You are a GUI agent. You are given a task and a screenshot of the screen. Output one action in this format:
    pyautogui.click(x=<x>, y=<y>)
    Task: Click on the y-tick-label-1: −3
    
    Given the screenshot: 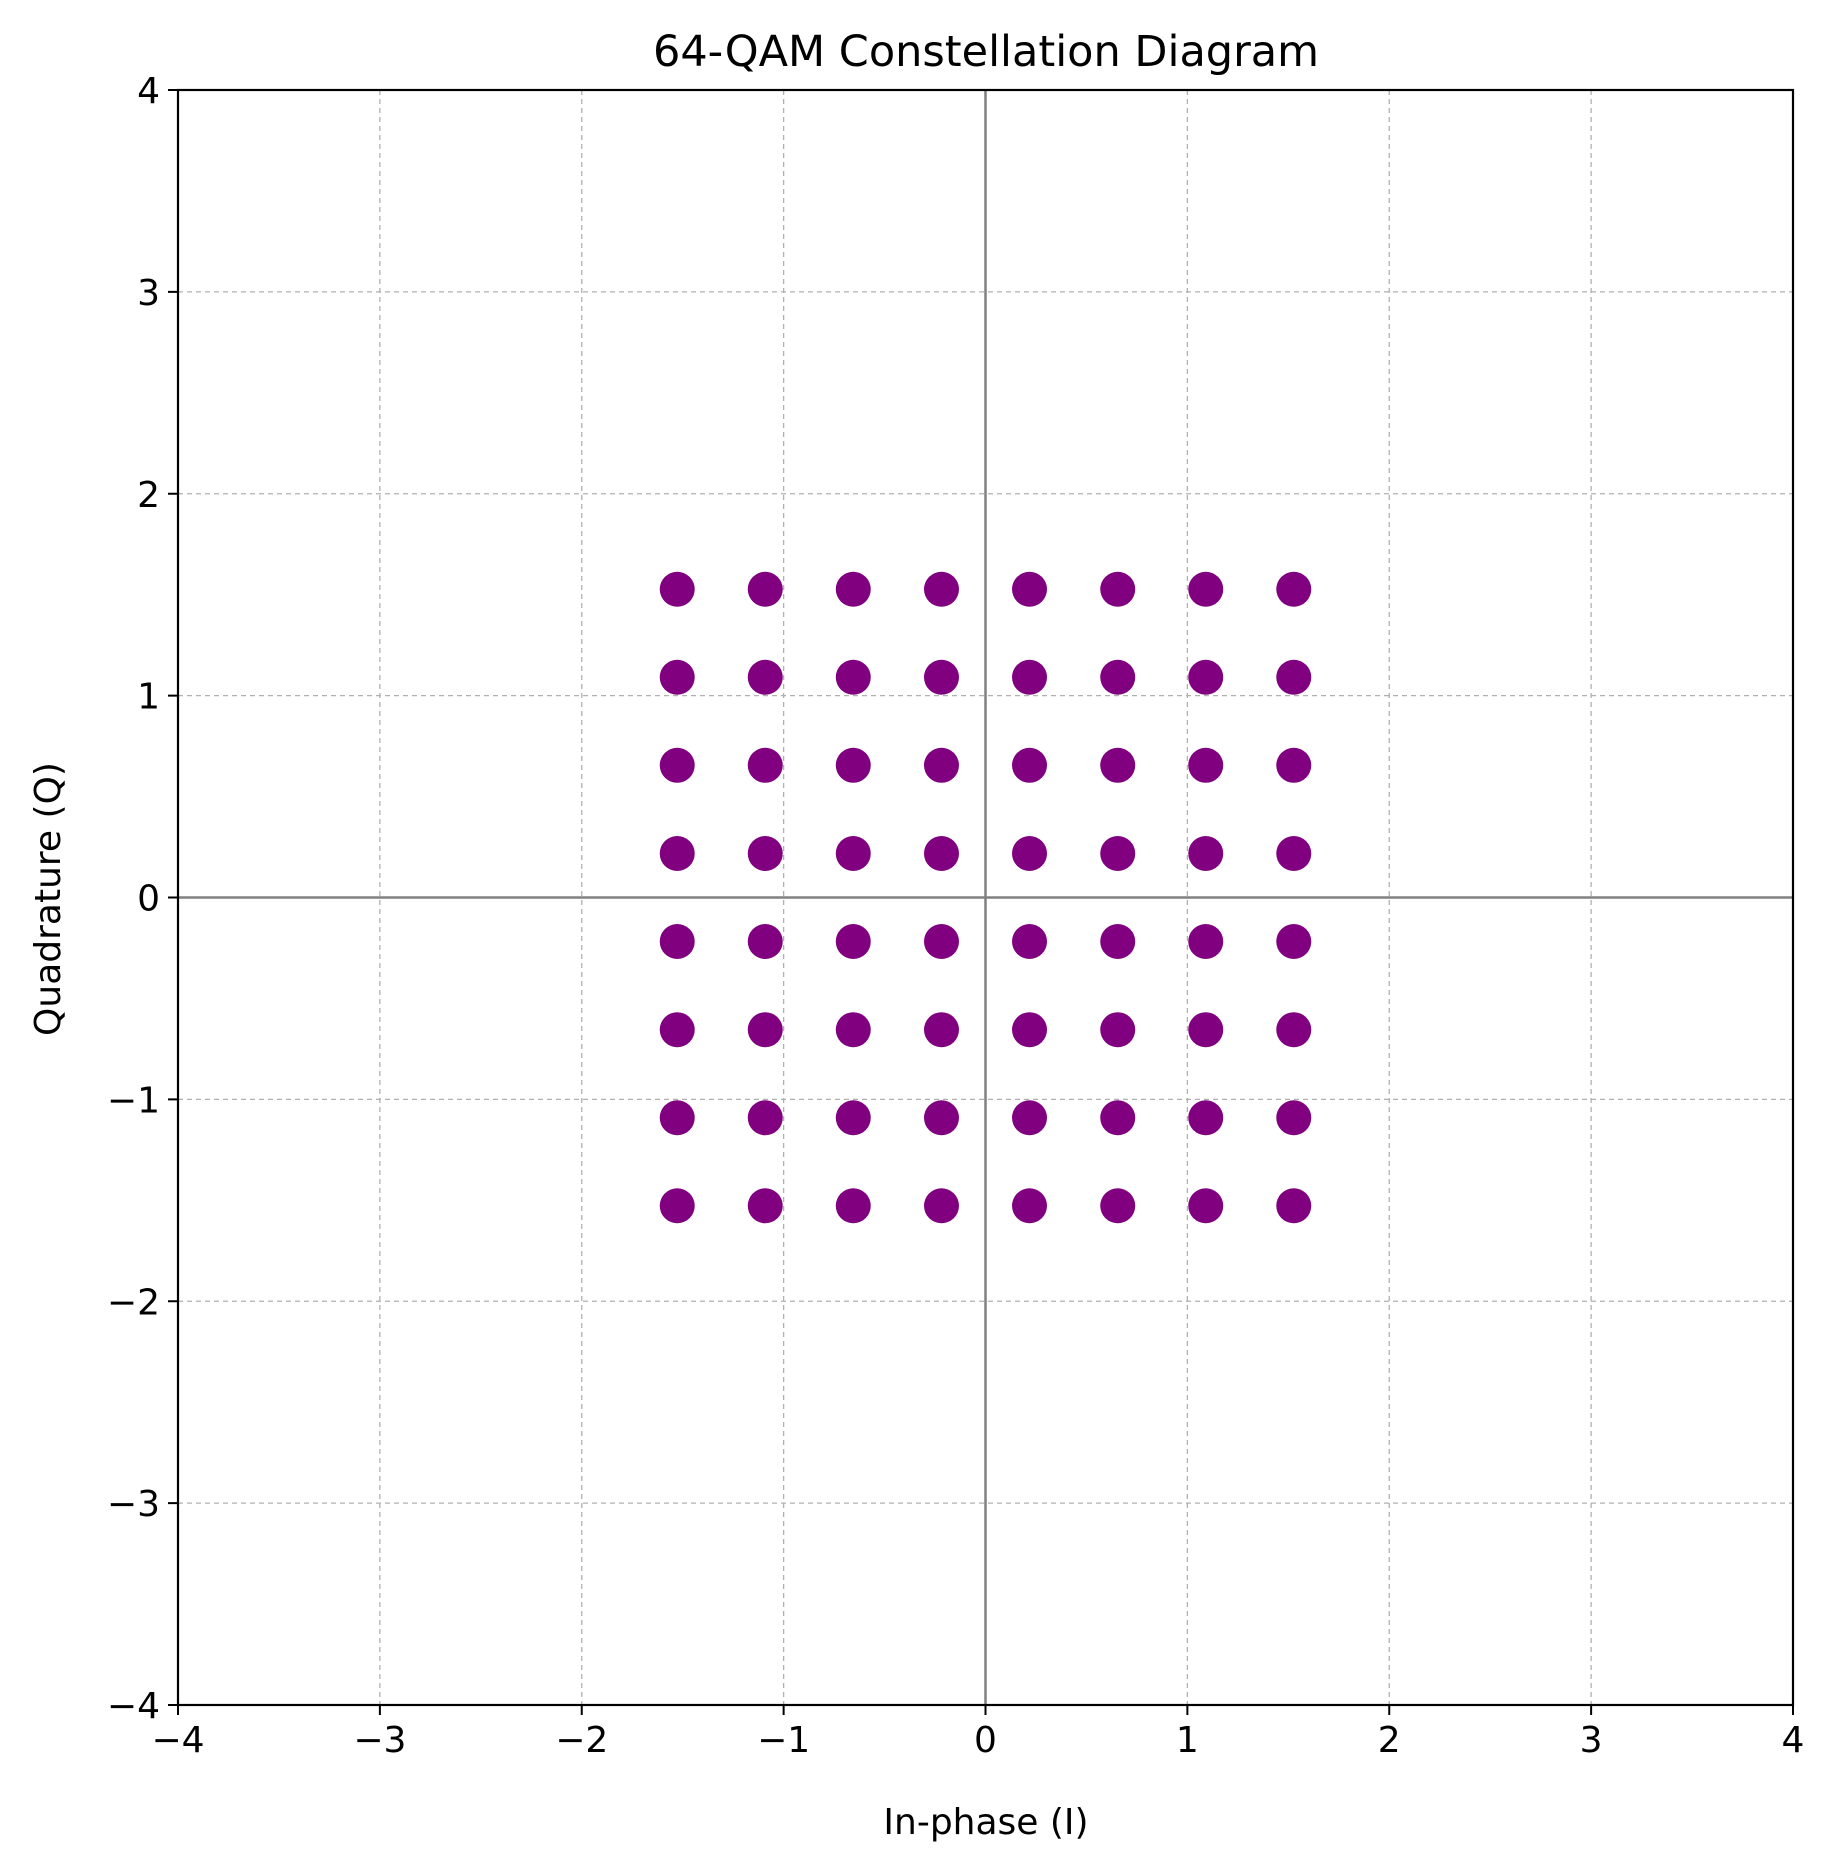 What is the action you would take?
    pyautogui.click(x=133, y=1504)
    